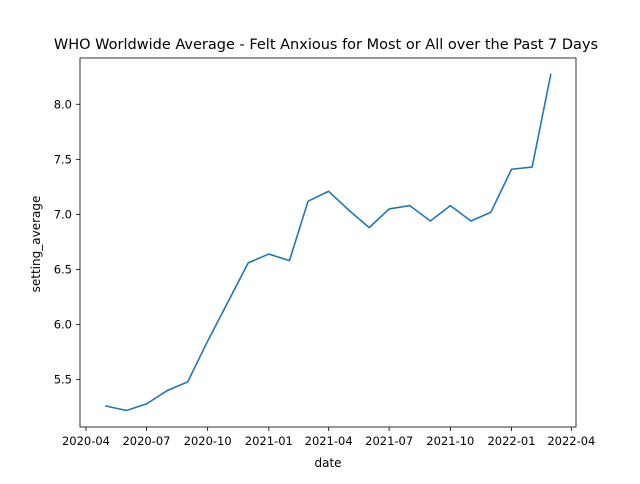  What do you see at coordinates (329, 441) in the screenshot?
I see `x-tick-label: 2021-04` at bounding box center [329, 441].